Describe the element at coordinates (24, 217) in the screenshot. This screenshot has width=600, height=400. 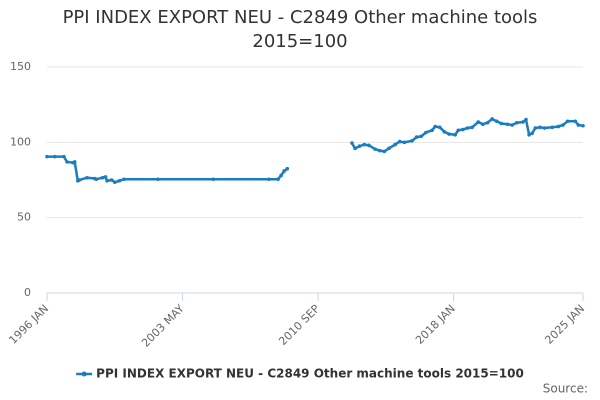
I see `y-tick-label: 50` at that location.